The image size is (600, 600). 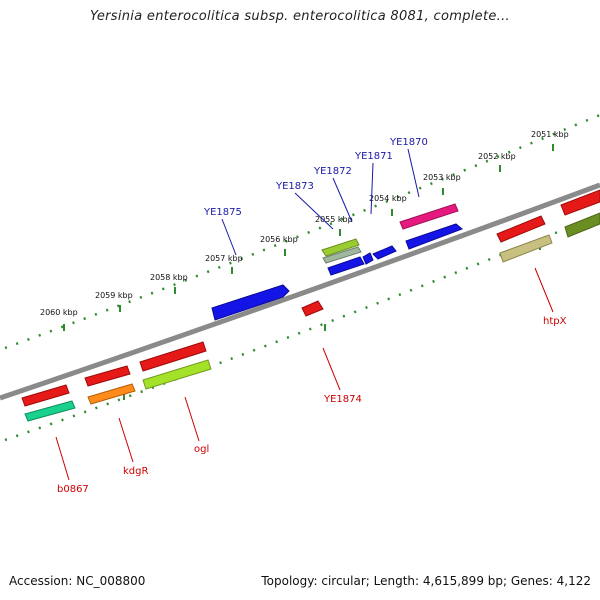 I want to click on kbp-label-2054: 2054 kbp, so click(x=388, y=198).